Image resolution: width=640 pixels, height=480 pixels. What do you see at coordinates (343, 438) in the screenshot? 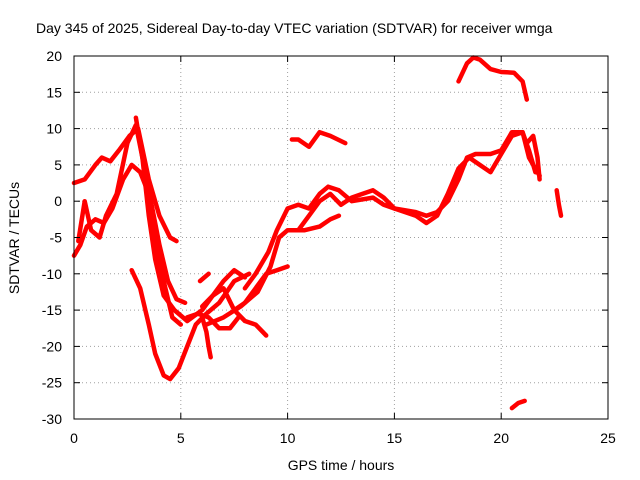
I see `x-tick-labels: 0 5 10 15 20 25` at bounding box center [343, 438].